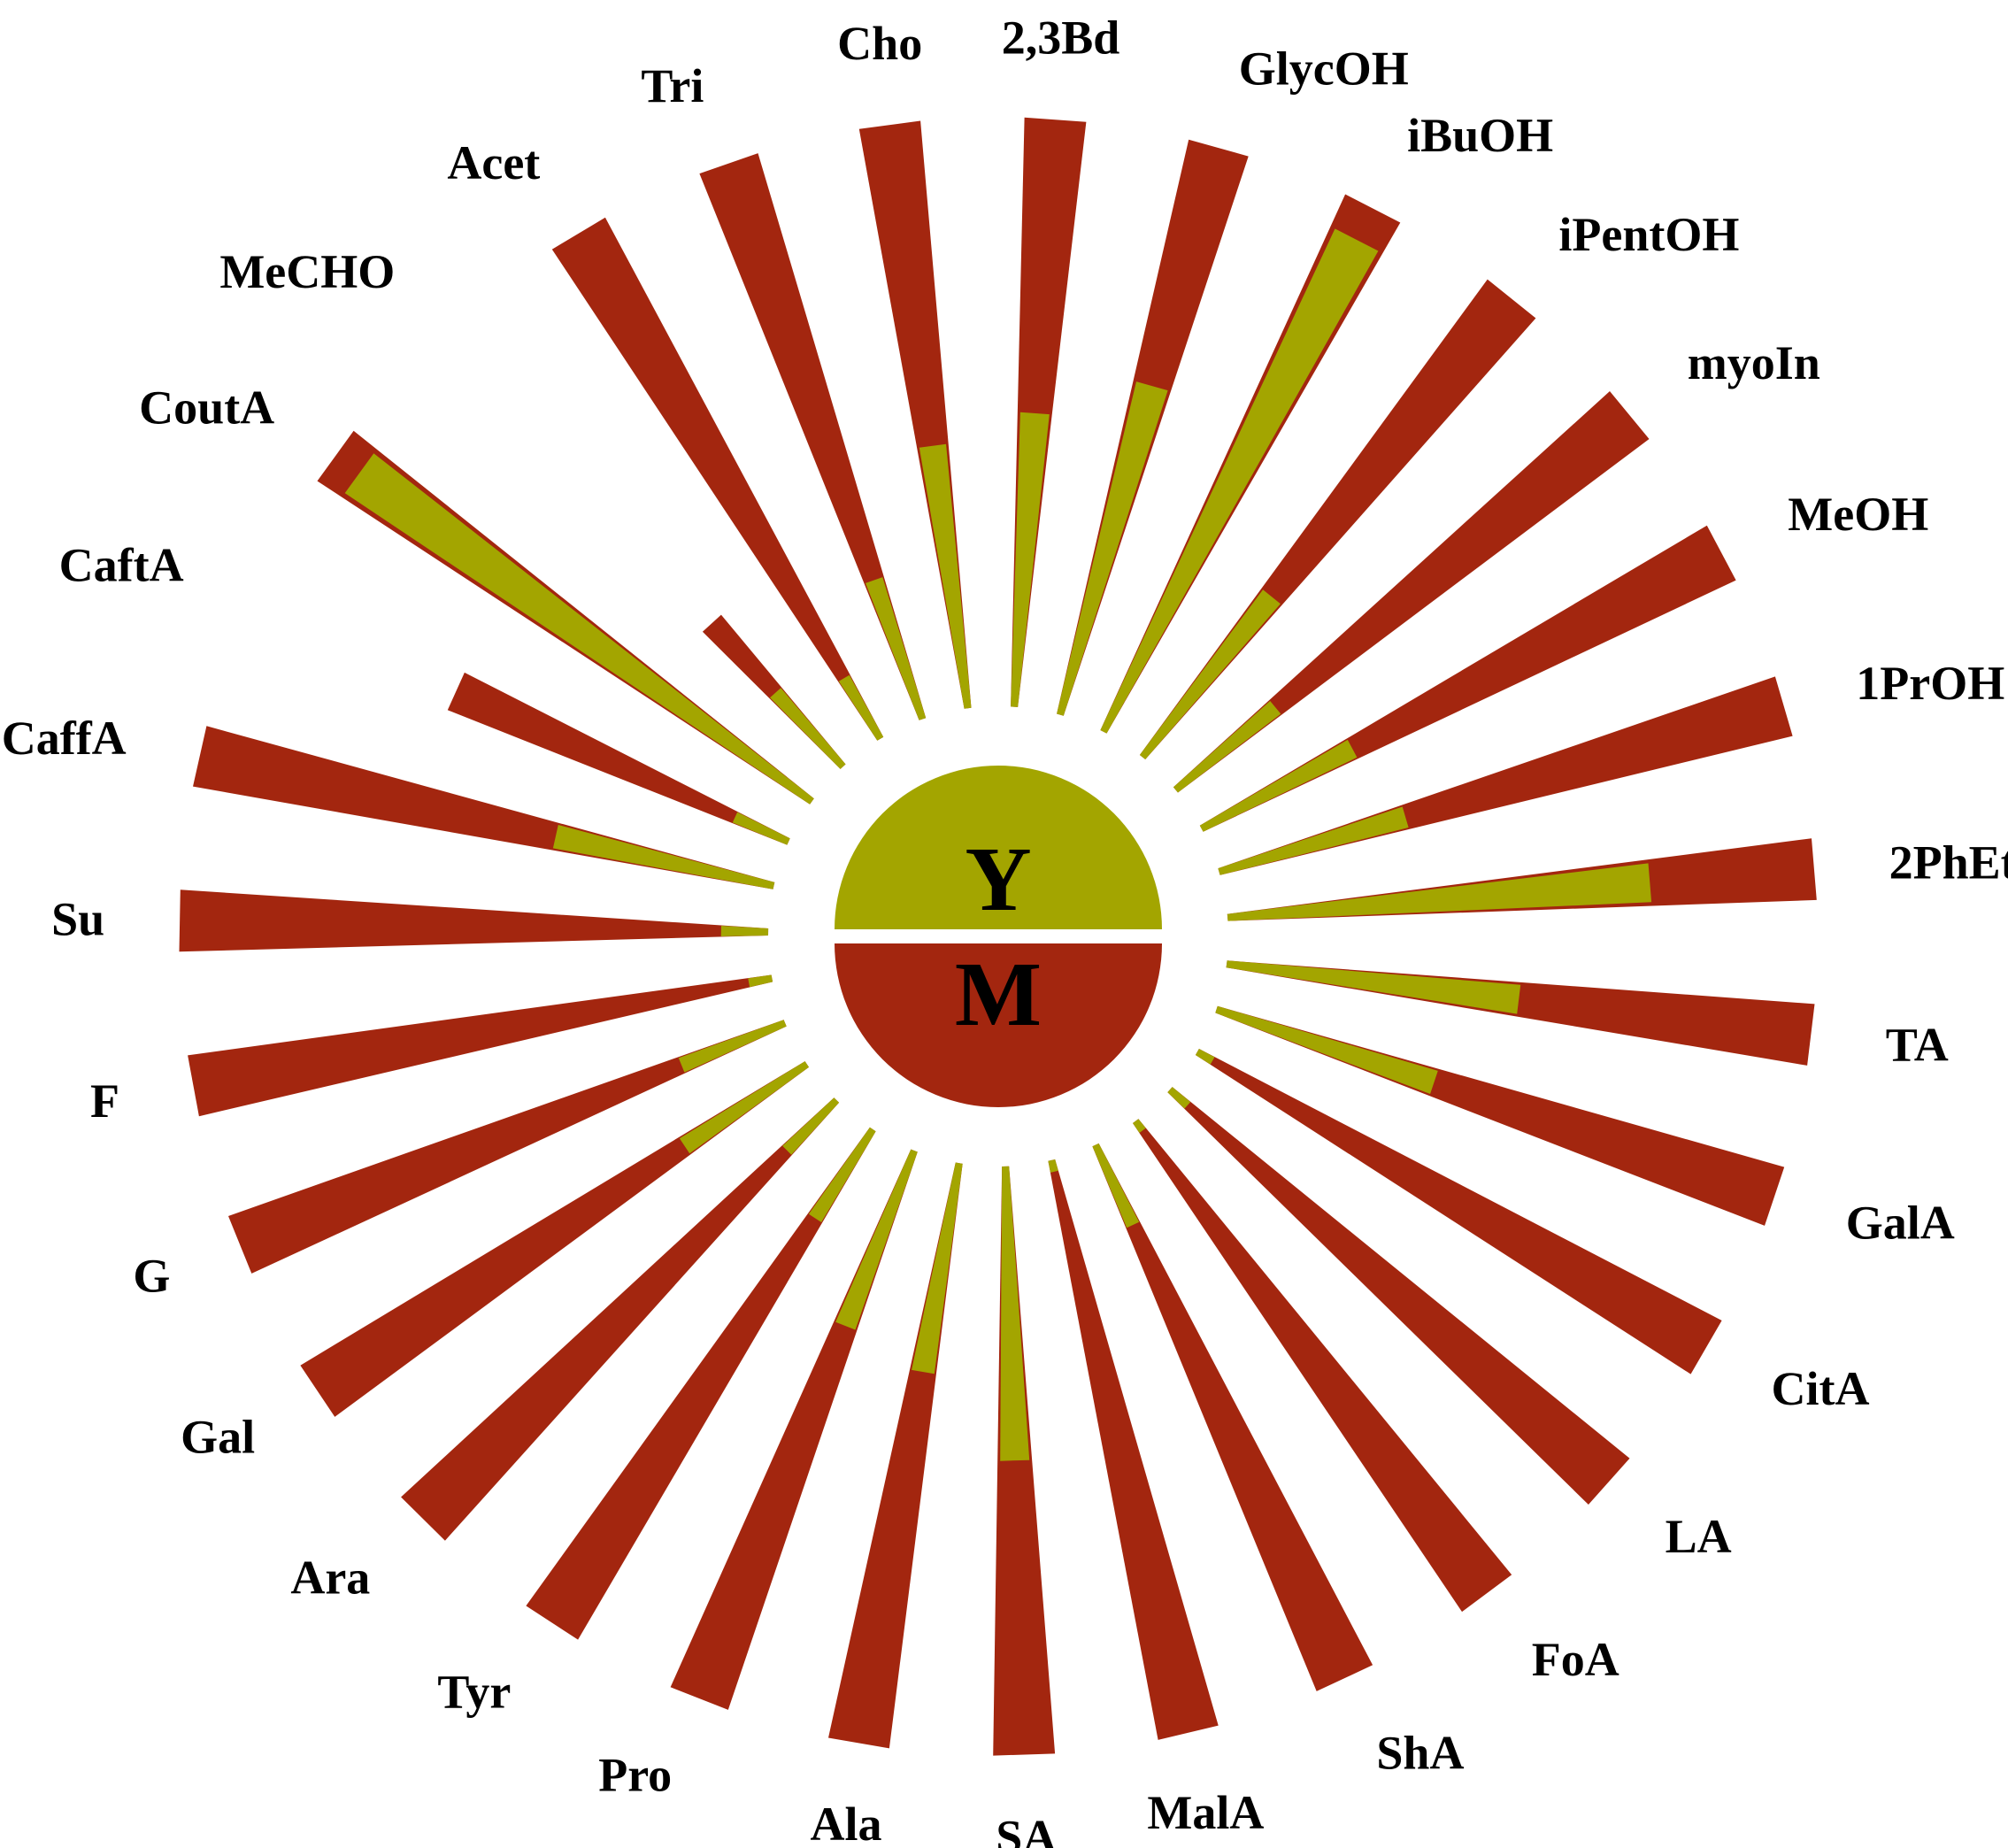  I want to click on bar-m-Gal, so click(554, 1239).